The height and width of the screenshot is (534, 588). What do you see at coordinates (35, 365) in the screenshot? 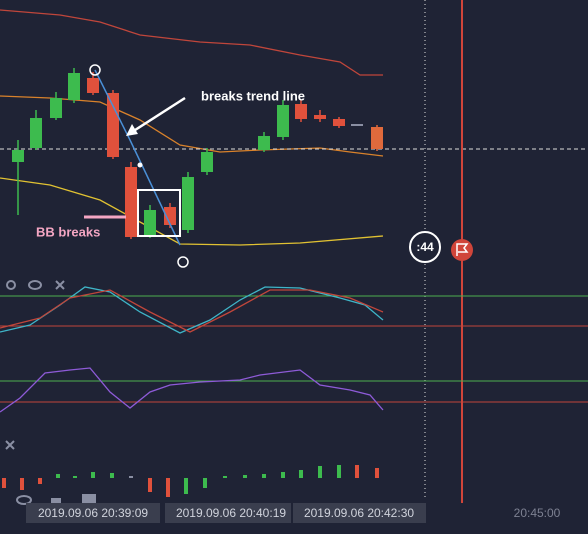
I see `indicator-icons` at bounding box center [35, 365].